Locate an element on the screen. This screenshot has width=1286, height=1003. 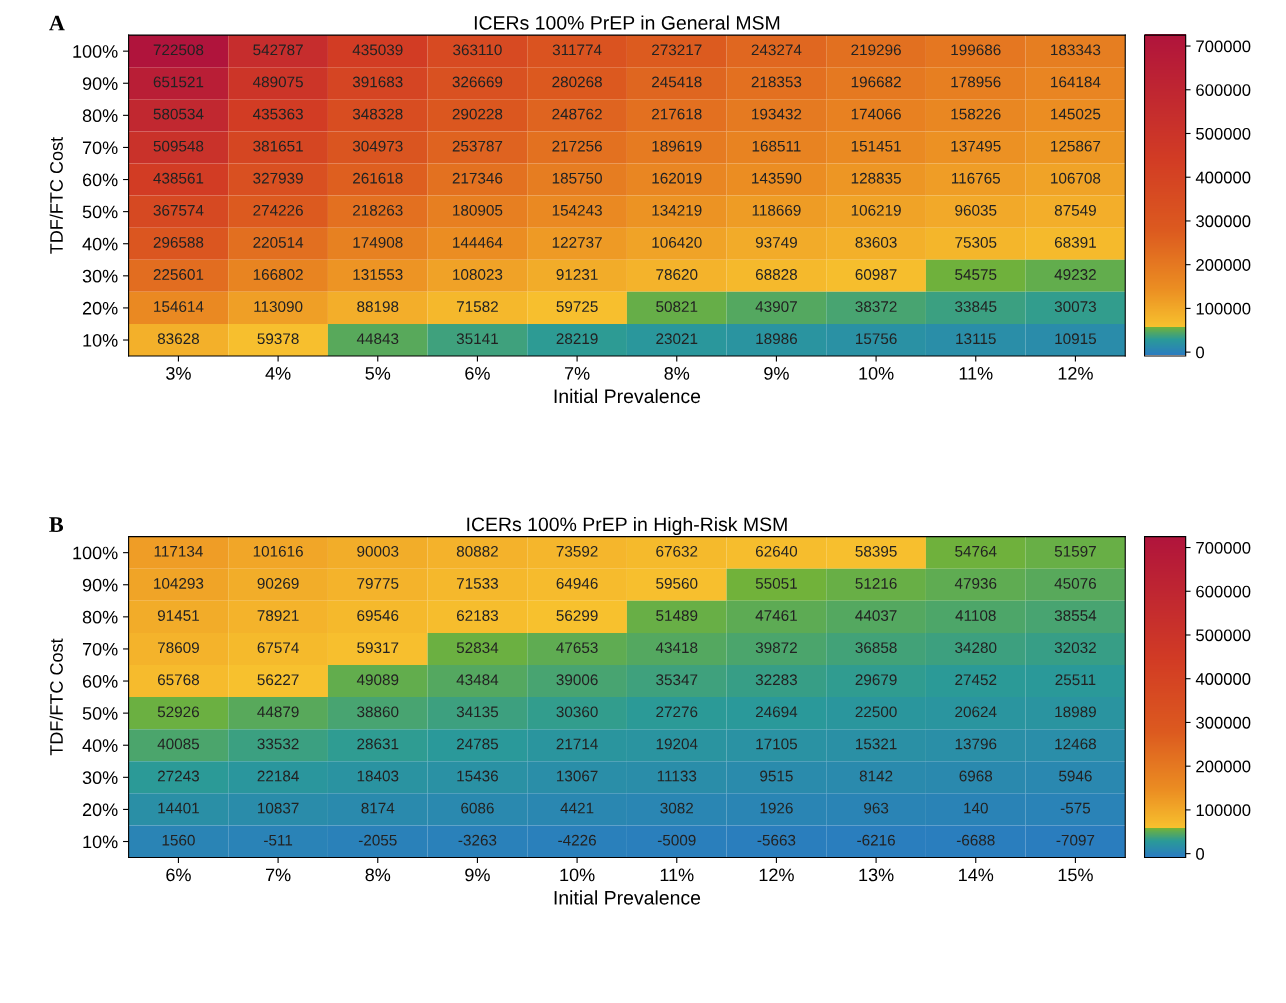
data-label: 58395 is located at coordinates (876, 551).